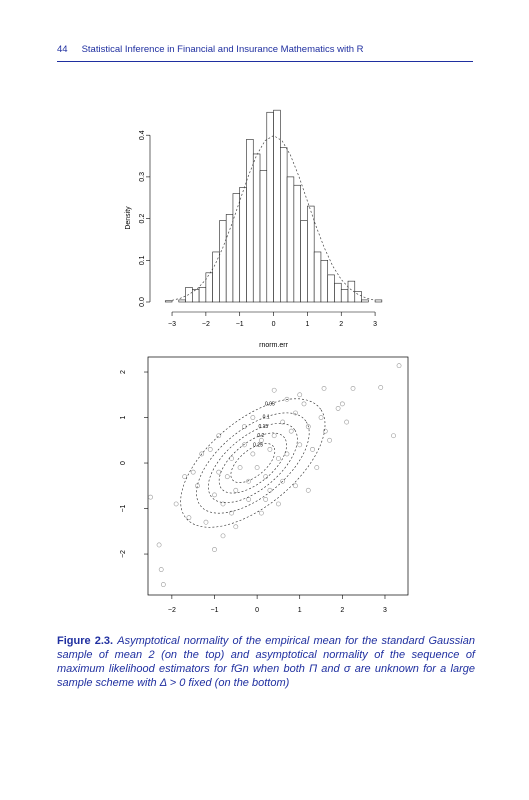 This screenshot has height=800, width=529. Describe the element at coordinates (258, 445) in the screenshot. I see `contour-label: 0.25` at that location.